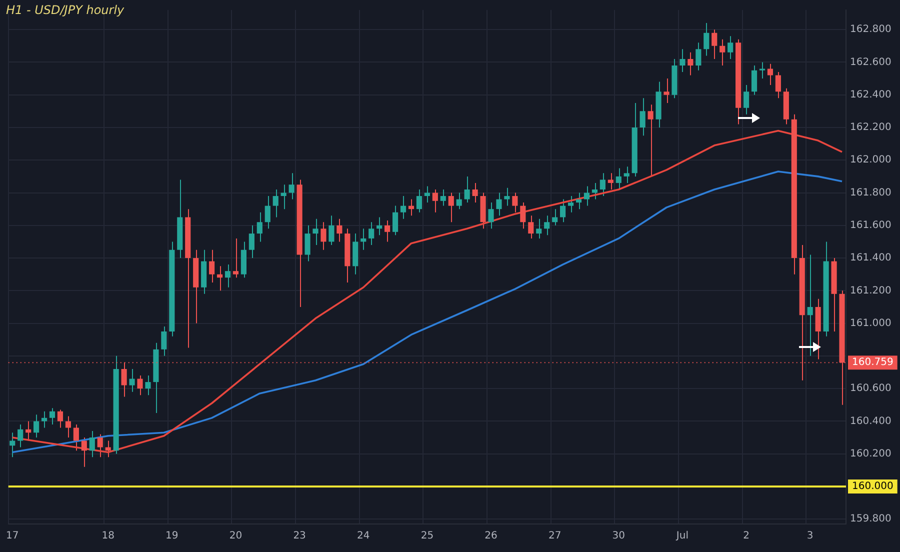 The height and width of the screenshot is (552, 900). Describe the element at coordinates (871, 454) in the screenshot. I see `y-tick-label: 160.200` at that location.